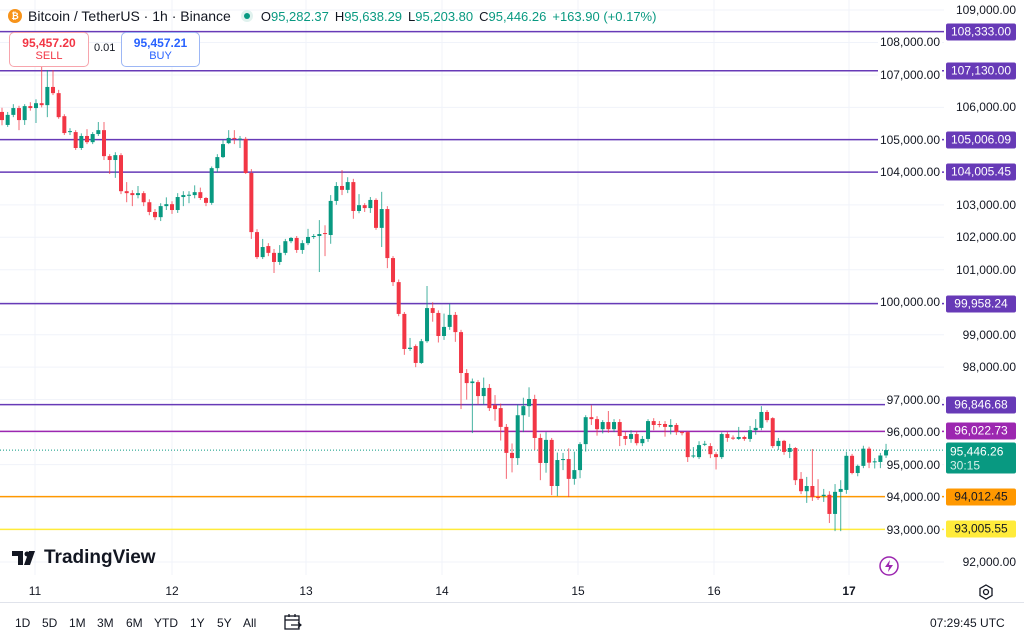  What do you see at coordinates (50, 623) in the screenshot?
I see `timeframe-button-5d: 5D` at bounding box center [50, 623].